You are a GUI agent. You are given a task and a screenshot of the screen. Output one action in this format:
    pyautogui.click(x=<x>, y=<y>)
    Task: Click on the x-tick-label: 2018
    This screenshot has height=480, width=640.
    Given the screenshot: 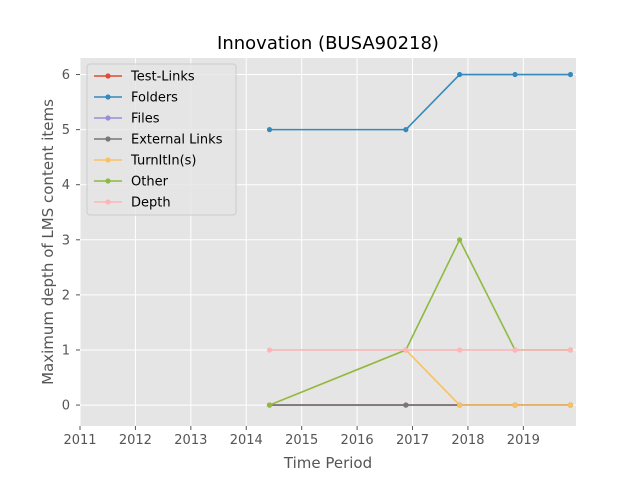 What is the action you would take?
    pyautogui.click(x=467, y=440)
    